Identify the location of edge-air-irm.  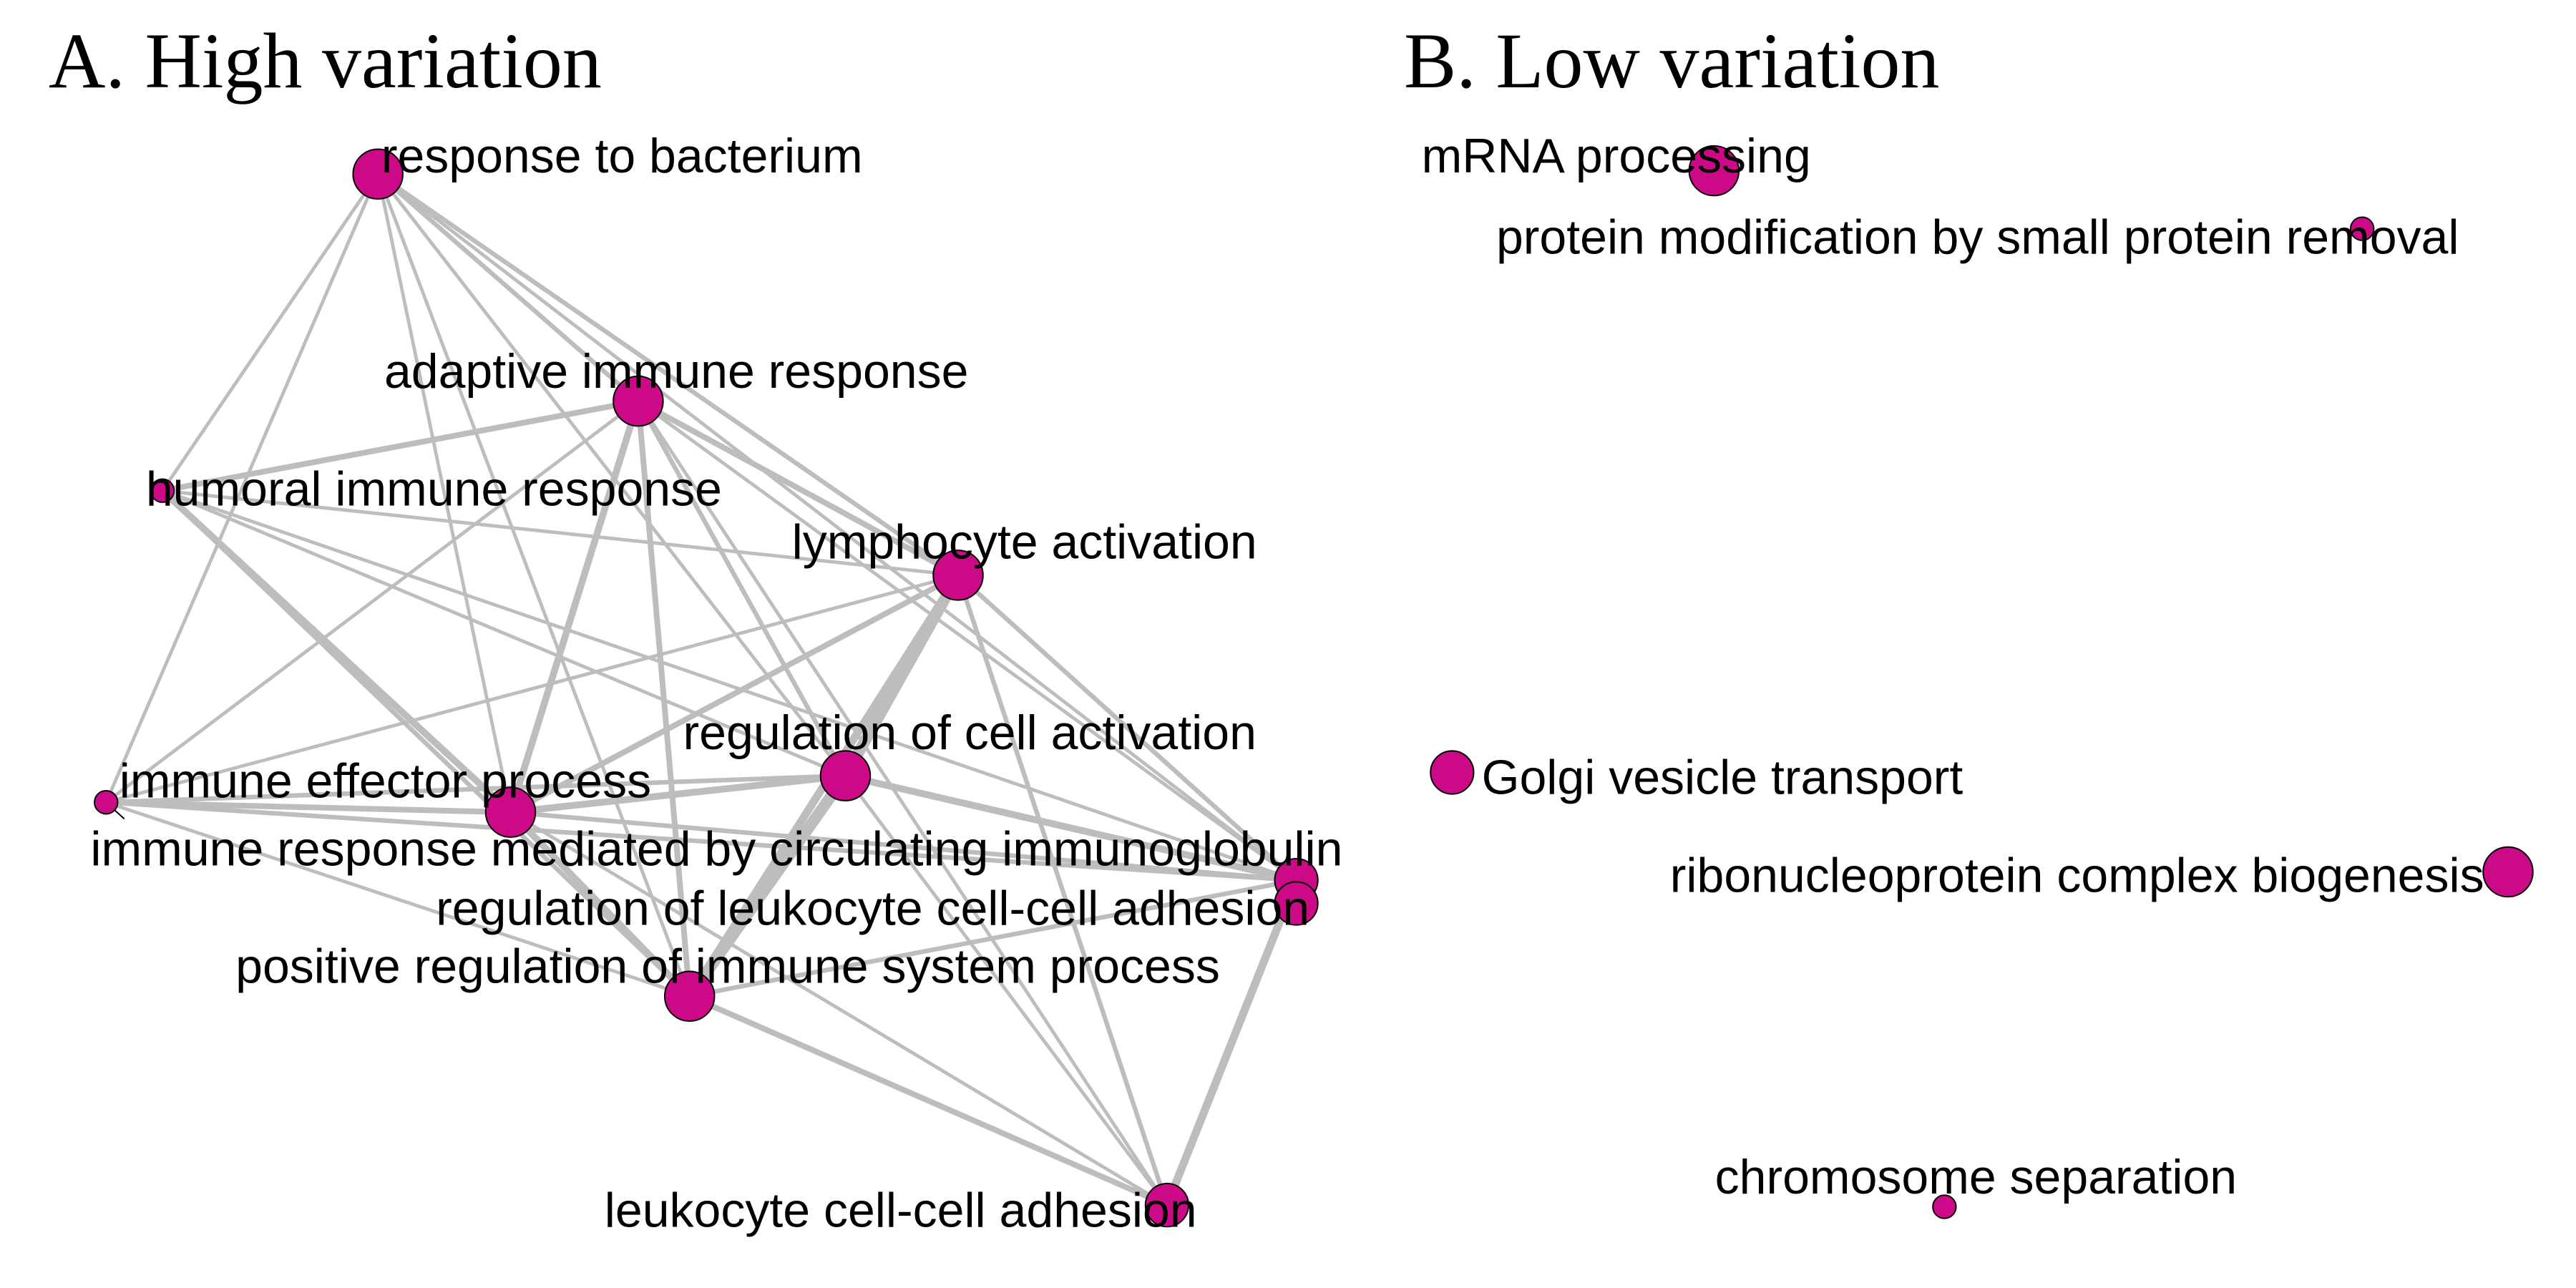
(967, 640).